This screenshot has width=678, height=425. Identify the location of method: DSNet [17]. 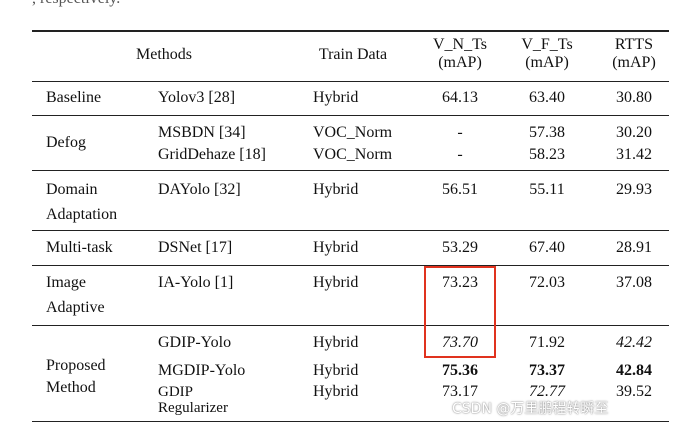
(195, 247).